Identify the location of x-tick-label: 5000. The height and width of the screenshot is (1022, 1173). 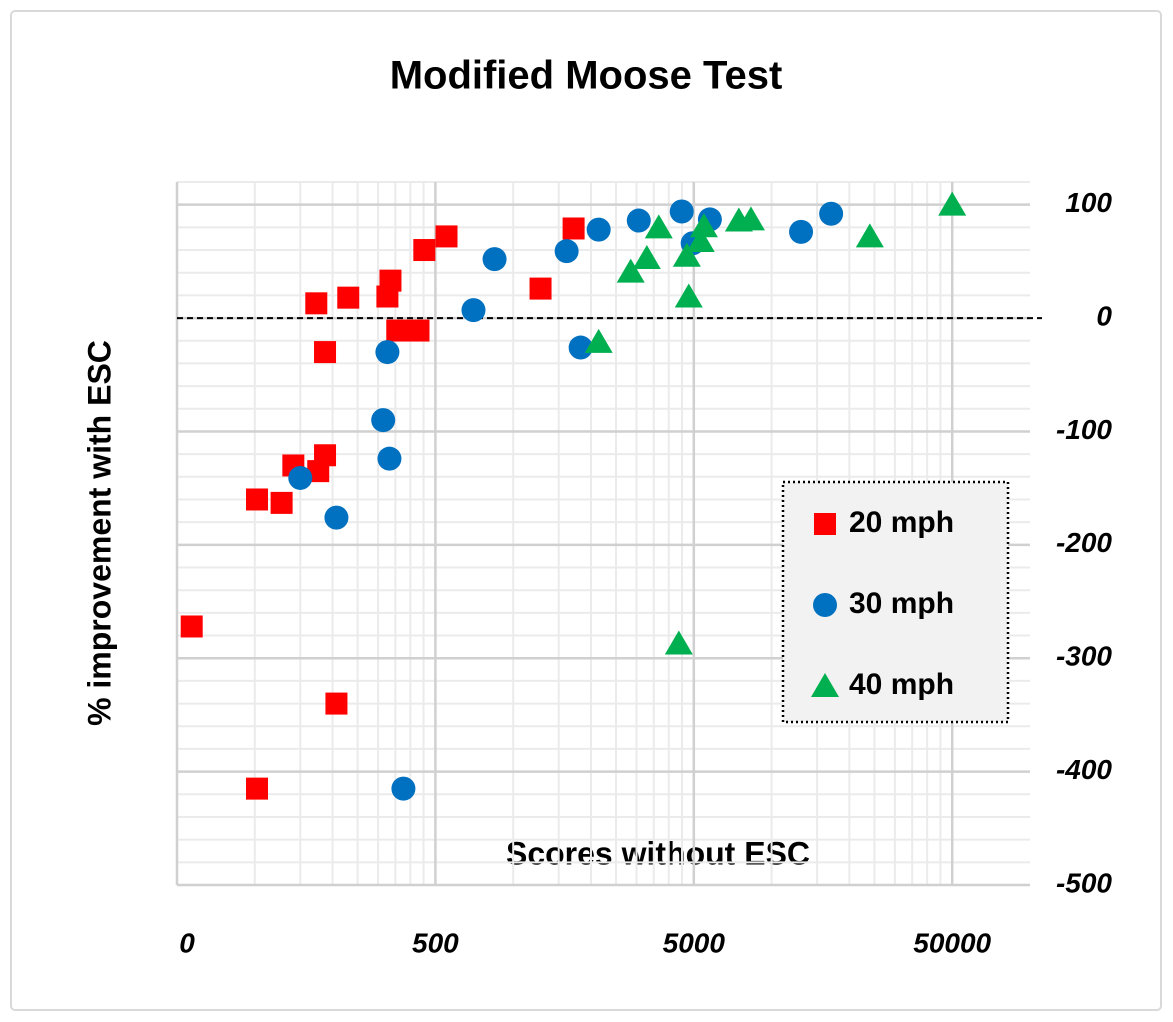
(694, 942).